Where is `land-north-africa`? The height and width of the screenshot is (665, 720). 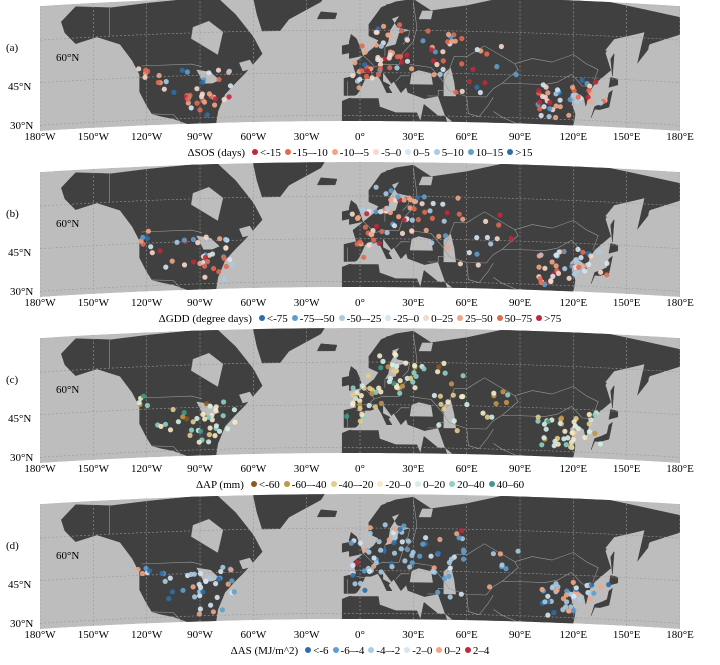
land-north-africa is located at coordinates (381, 274).